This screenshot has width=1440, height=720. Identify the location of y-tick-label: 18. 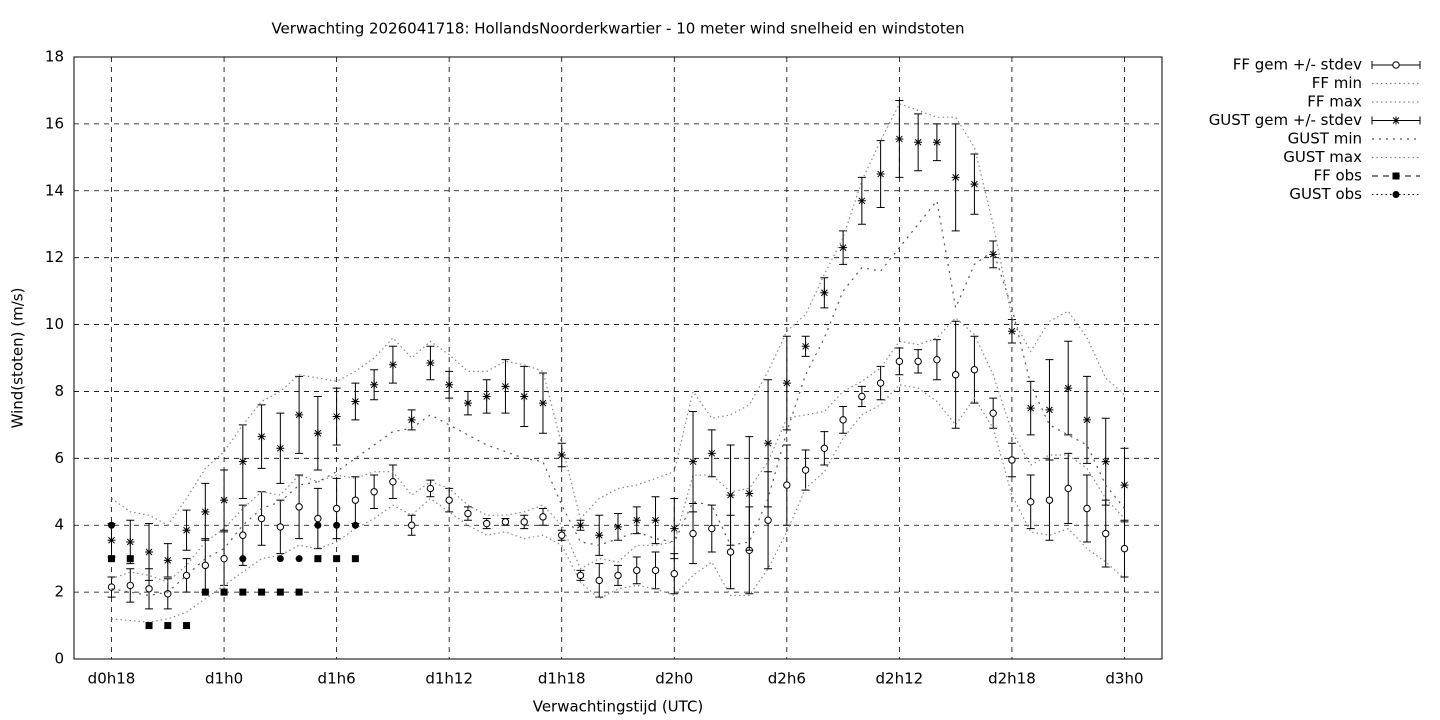
(54, 57).